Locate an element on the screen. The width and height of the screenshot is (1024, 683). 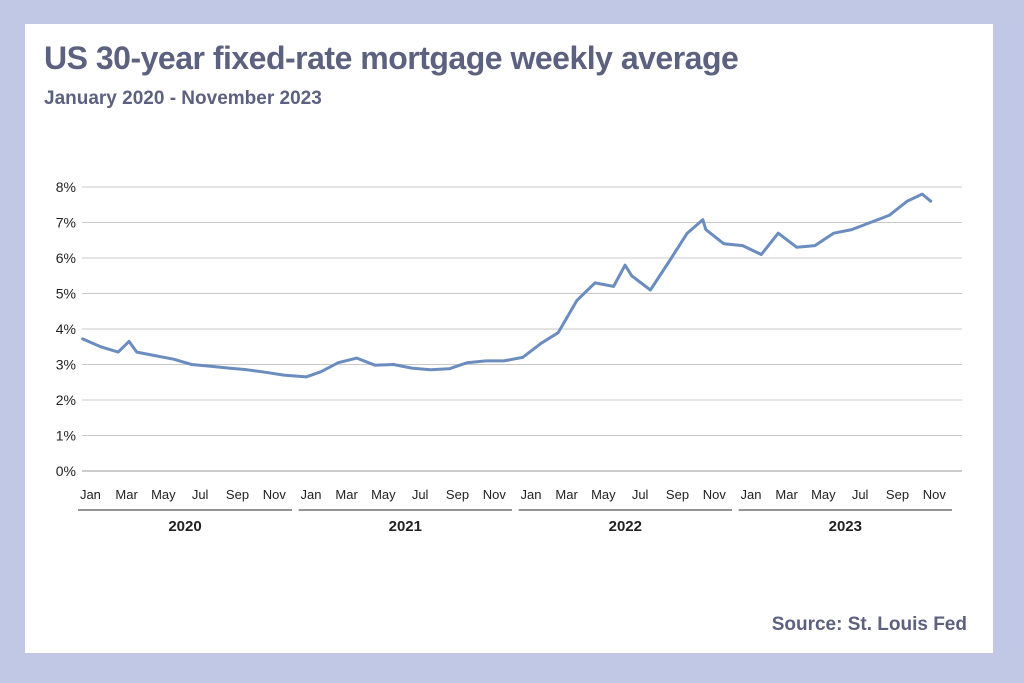
y-tick-label: 1% is located at coordinates (66, 436).